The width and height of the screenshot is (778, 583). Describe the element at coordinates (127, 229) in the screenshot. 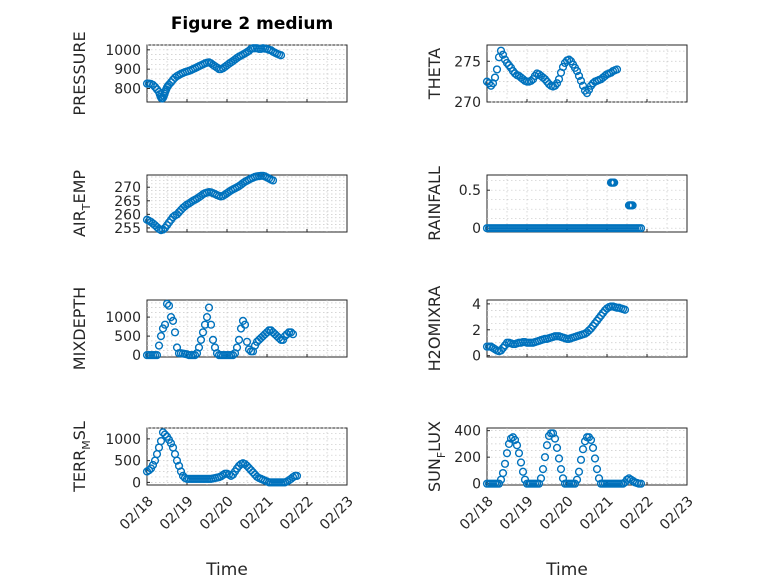

I see `ytick-label: 255` at that location.